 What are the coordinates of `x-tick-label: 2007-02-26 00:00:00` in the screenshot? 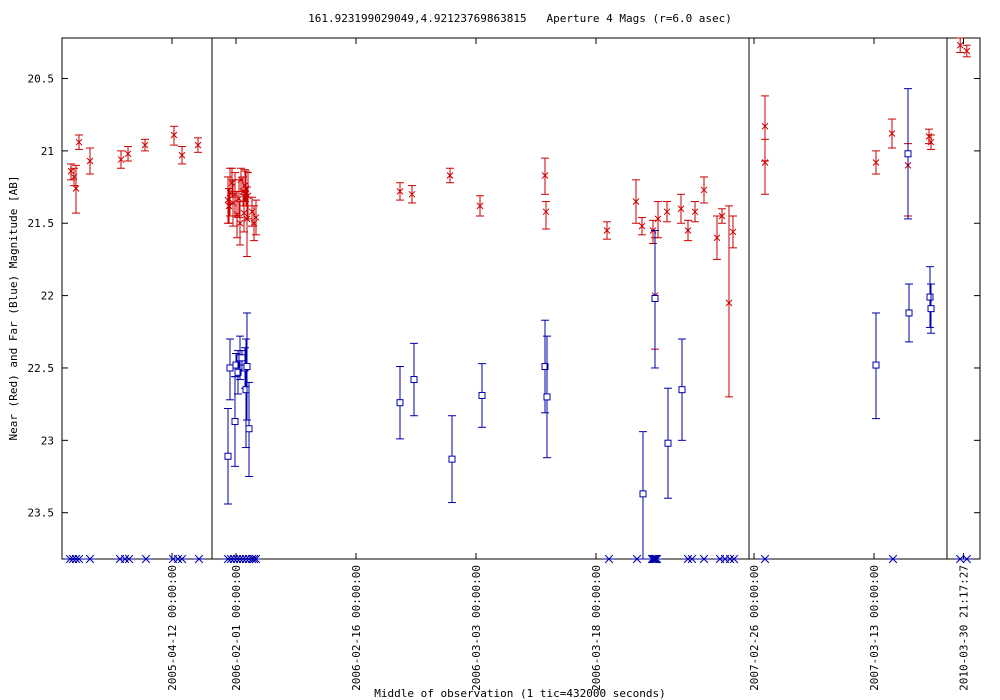 It's located at (754, 628).